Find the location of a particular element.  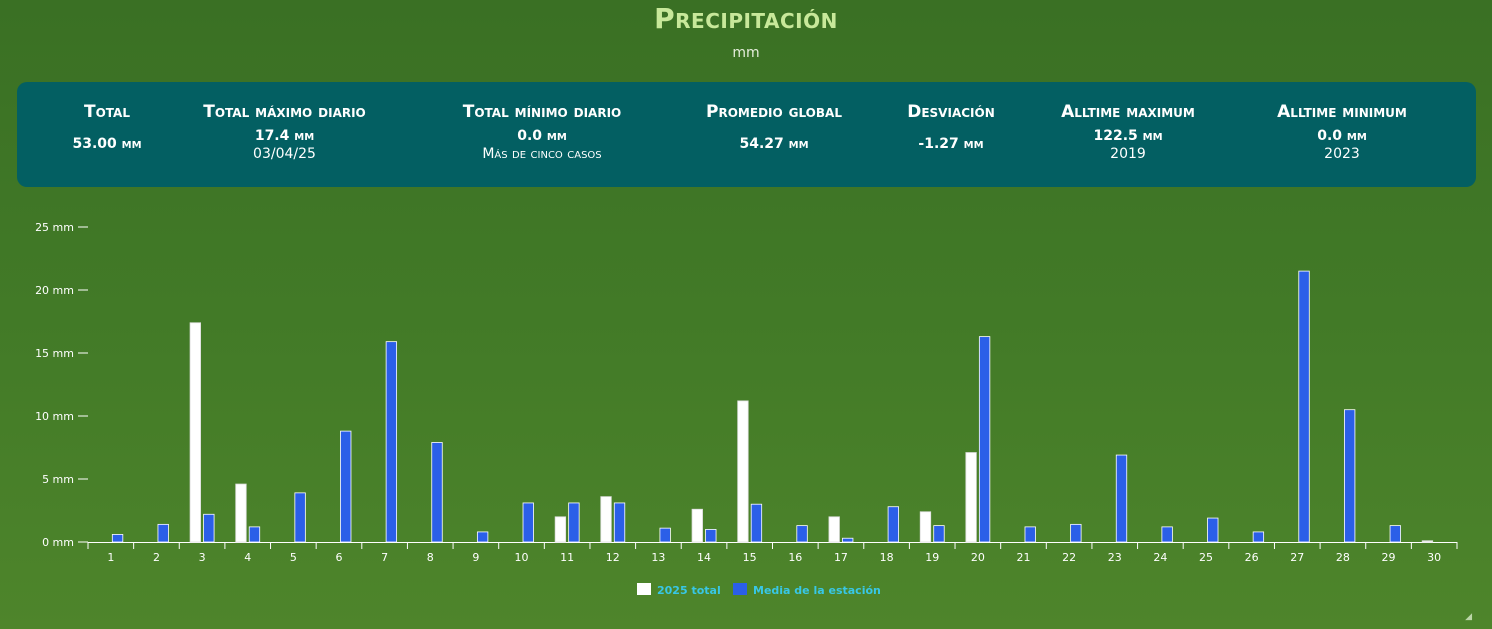

x-tick-label: 12 is located at coordinates (613, 557).